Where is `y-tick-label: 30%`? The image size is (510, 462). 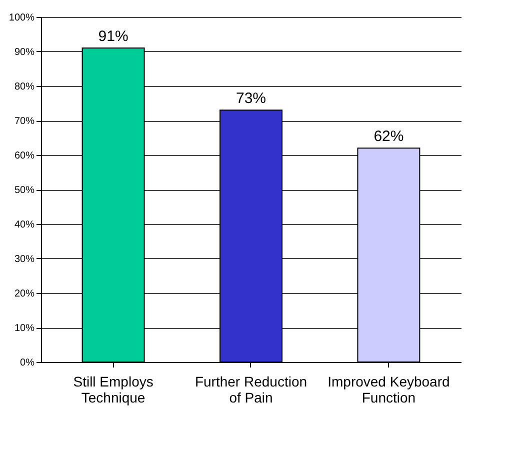
y-tick-label: 30% is located at coordinates (24, 259).